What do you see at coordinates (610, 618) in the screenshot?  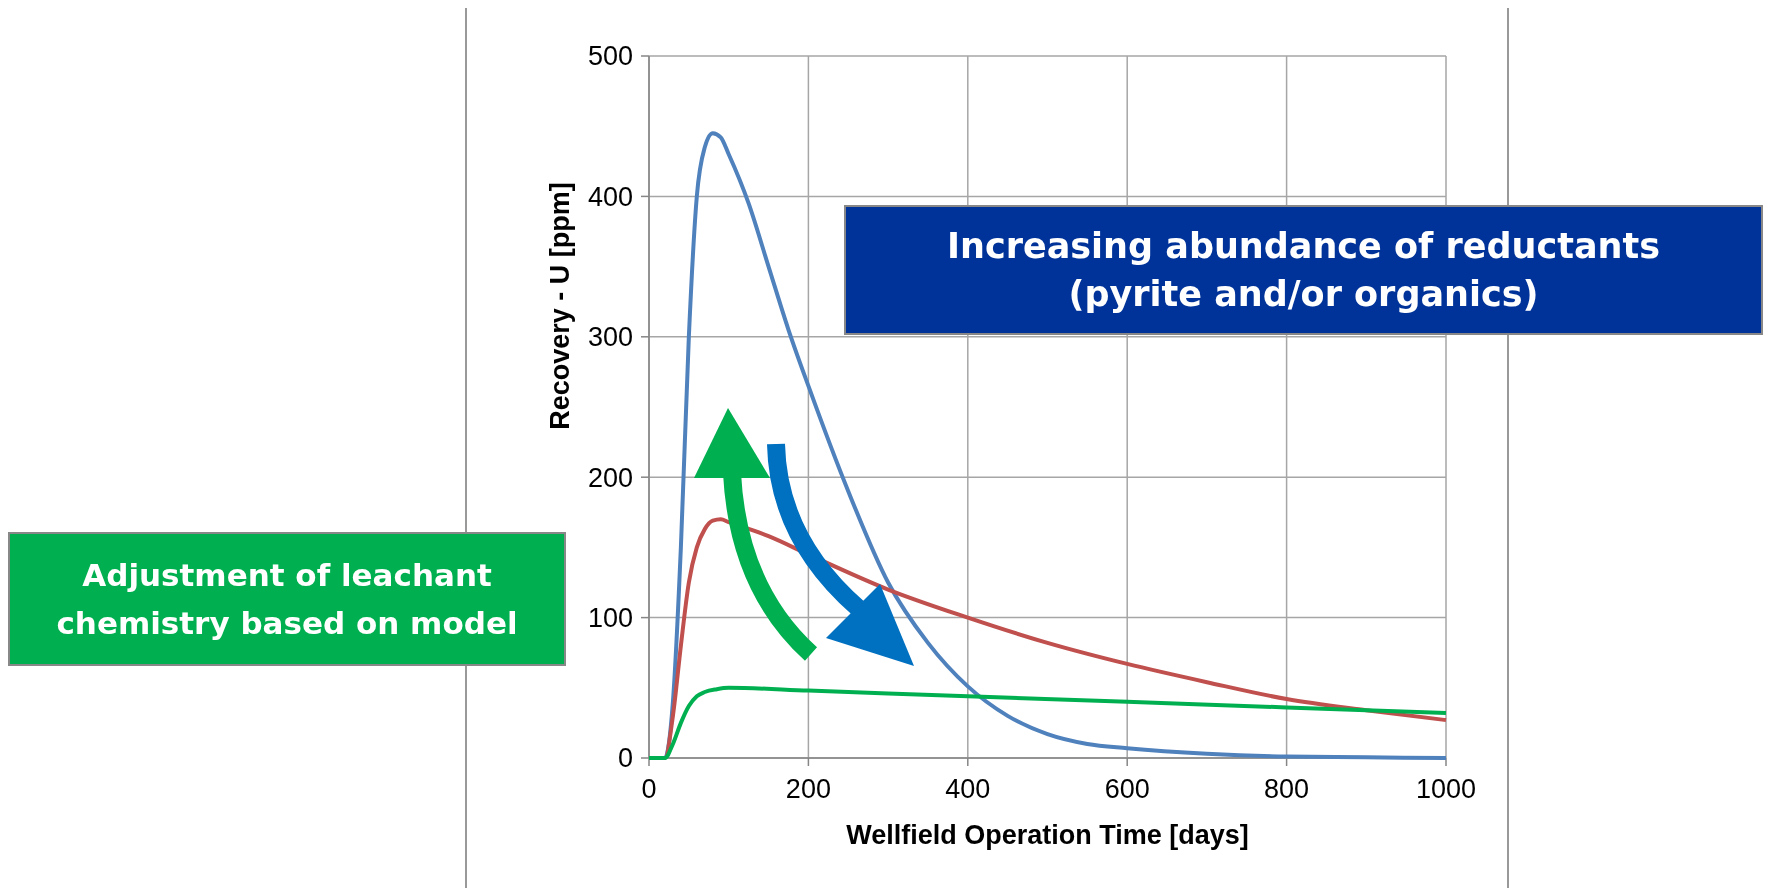 I see `y-tick-label: 100` at bounding box center [610, 618].